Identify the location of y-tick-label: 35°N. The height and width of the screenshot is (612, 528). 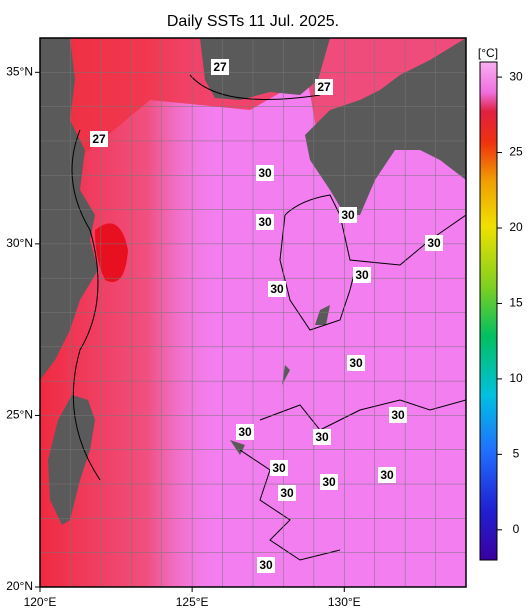
(19, 71).